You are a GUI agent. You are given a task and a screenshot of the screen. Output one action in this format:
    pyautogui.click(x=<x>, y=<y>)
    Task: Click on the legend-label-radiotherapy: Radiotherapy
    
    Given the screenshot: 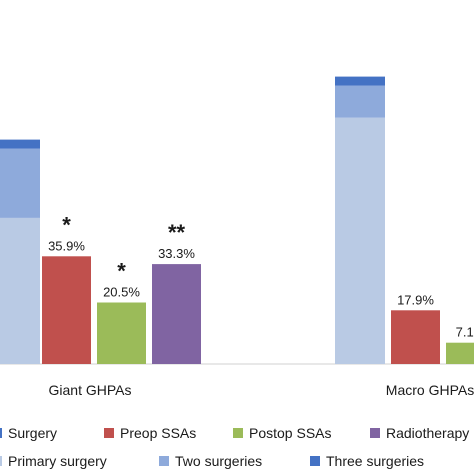 What is the action you would take?
    pyautogui.click(x=427, y=433)
    